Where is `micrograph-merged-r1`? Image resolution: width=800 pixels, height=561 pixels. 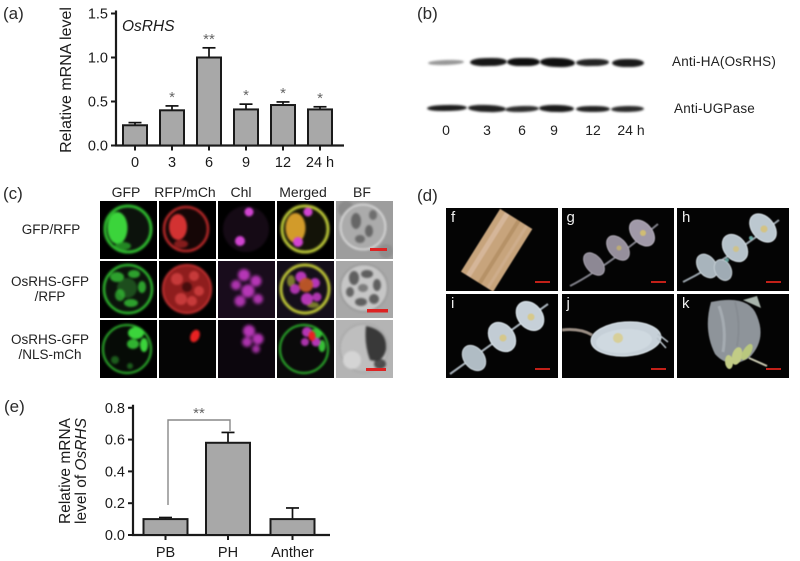
micrograph-merged-r1 is located at coordinates (305, 230).